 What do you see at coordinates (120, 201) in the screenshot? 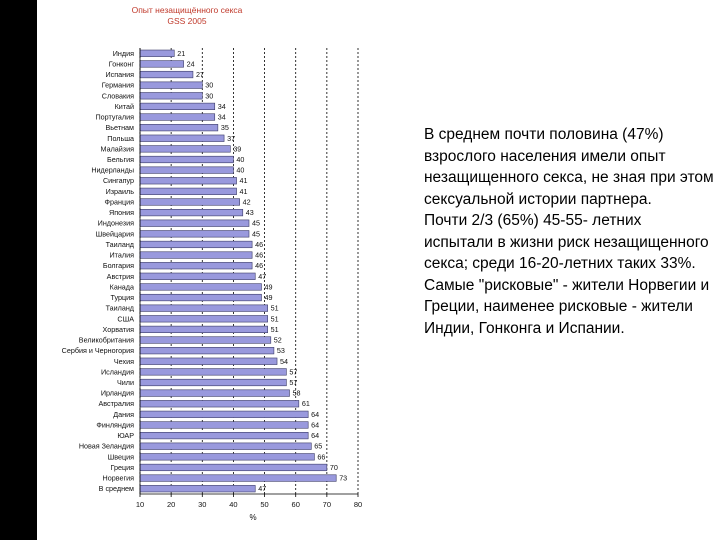
I see `category-label: Франция` at bounding box center [120, 201].